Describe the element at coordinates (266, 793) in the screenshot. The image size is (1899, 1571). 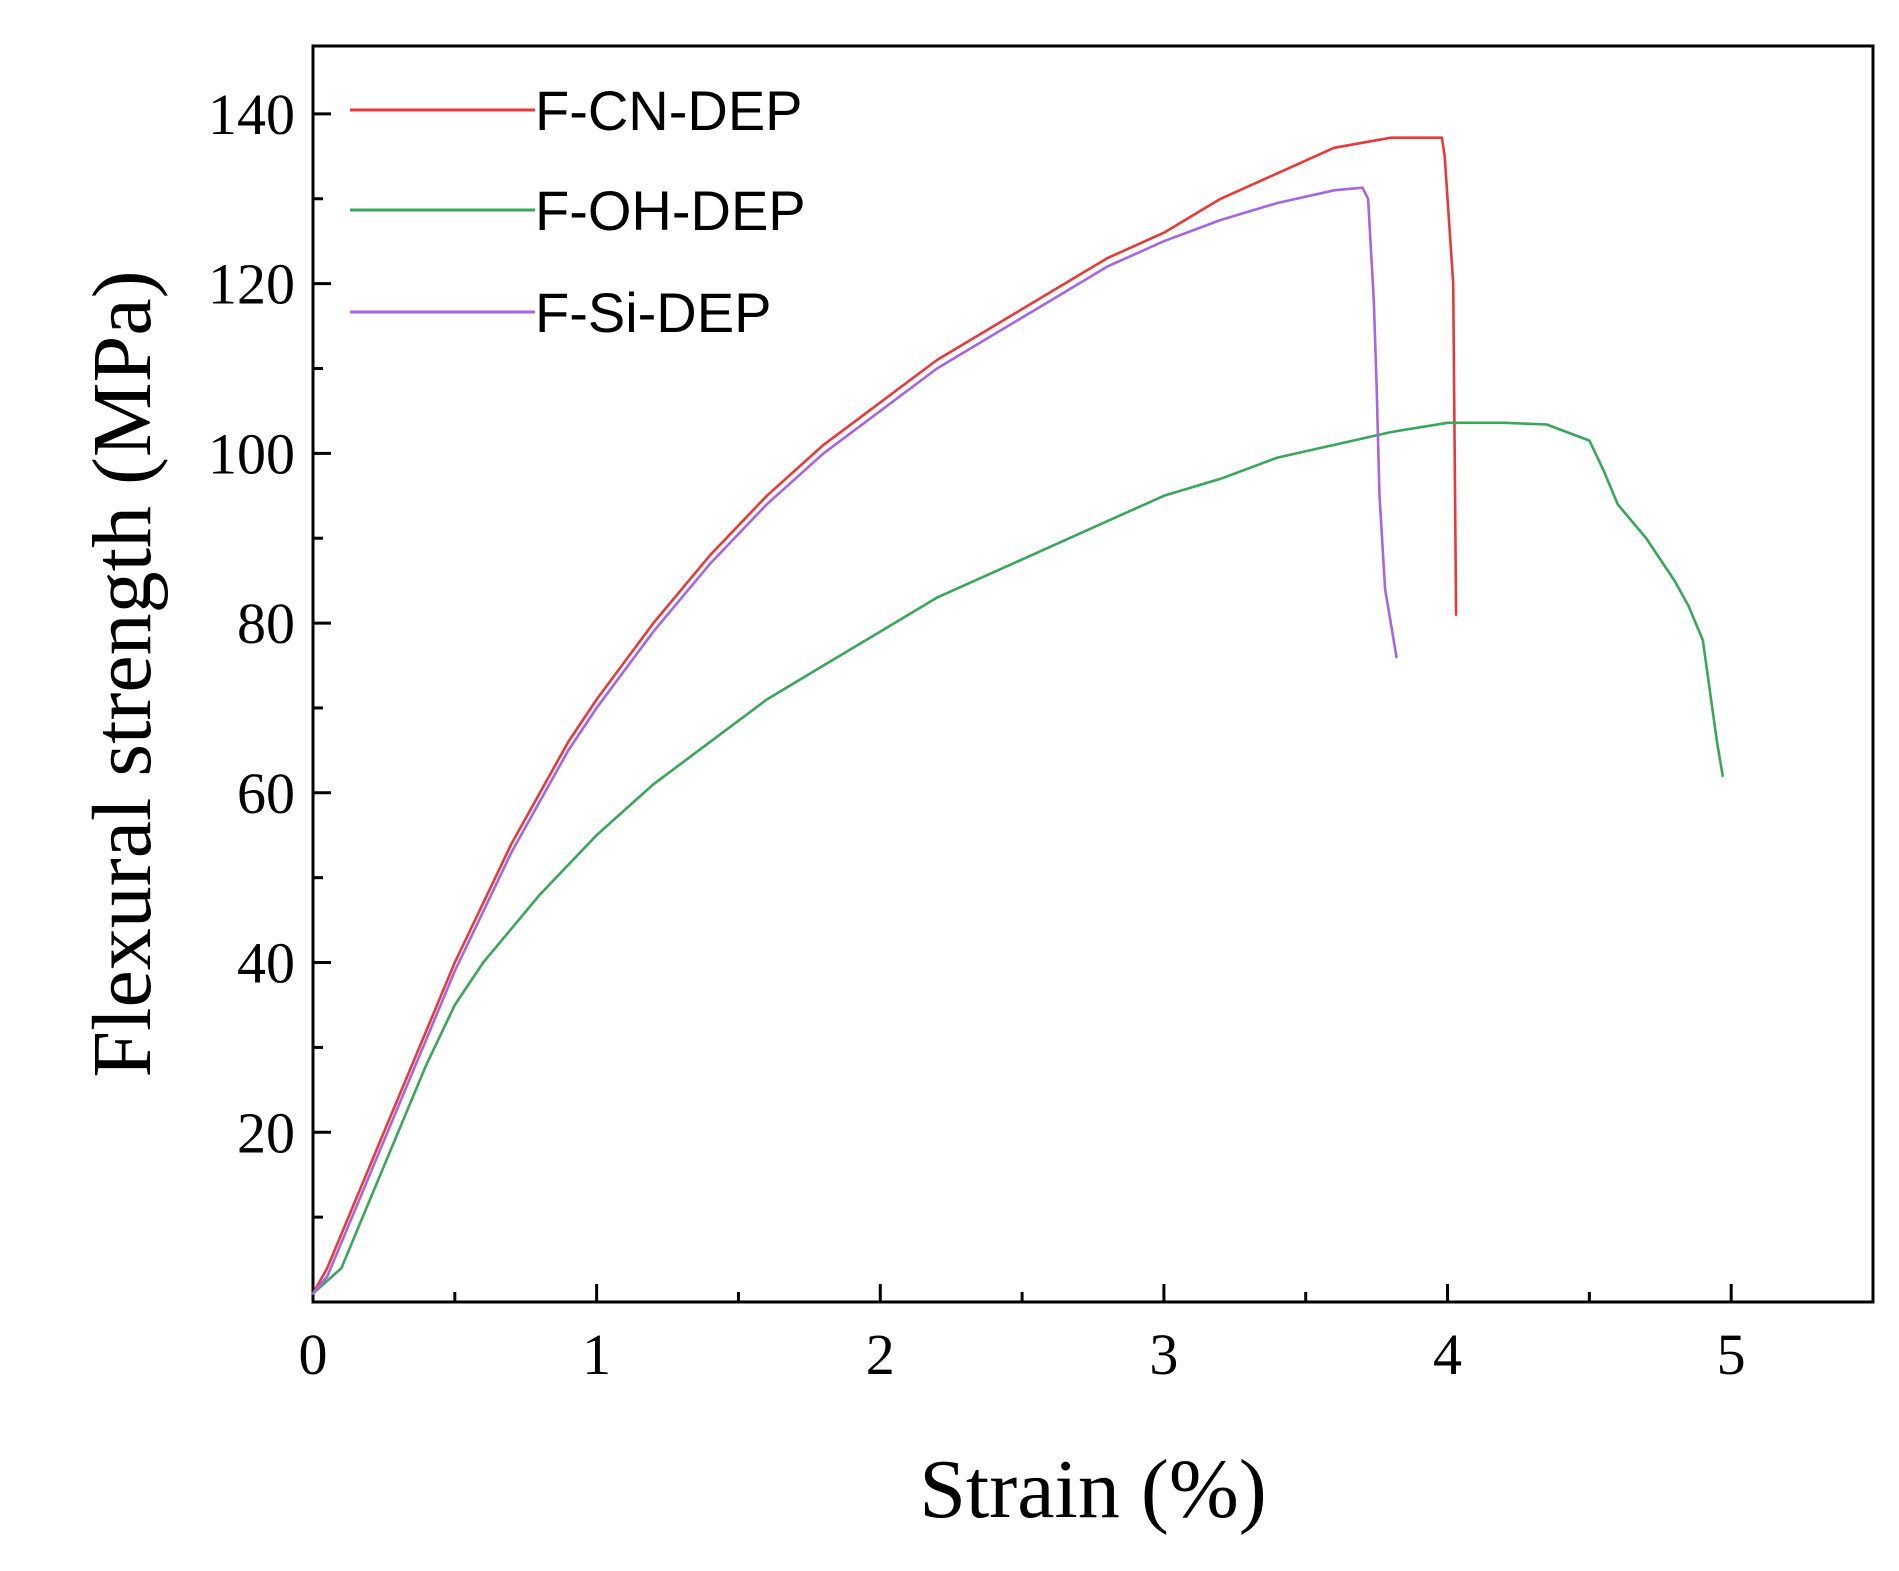
I see `y-tick-label: 60` at that location.